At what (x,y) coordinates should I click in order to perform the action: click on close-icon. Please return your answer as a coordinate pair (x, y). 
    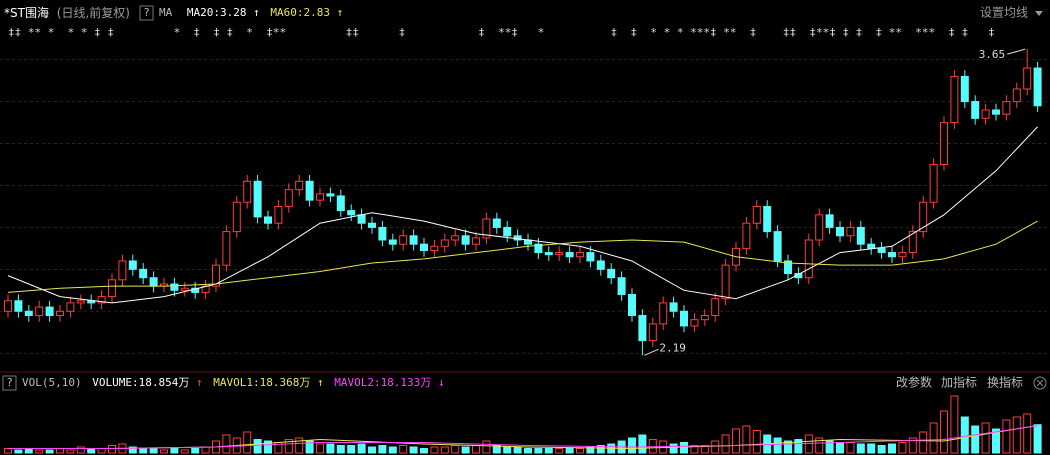
    Looking at the image, I should click on (1040, 383).